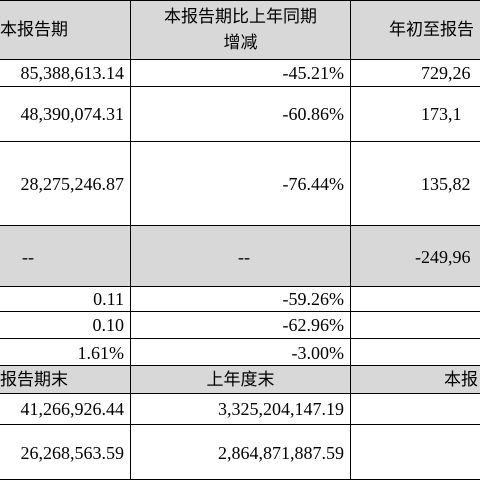 This screenshot has width=480, height=480. What do you see at coordinates (72, 73) in the screenshot?
I see `table-cell: 85,388,613.14` at bounding box center [72, 73].